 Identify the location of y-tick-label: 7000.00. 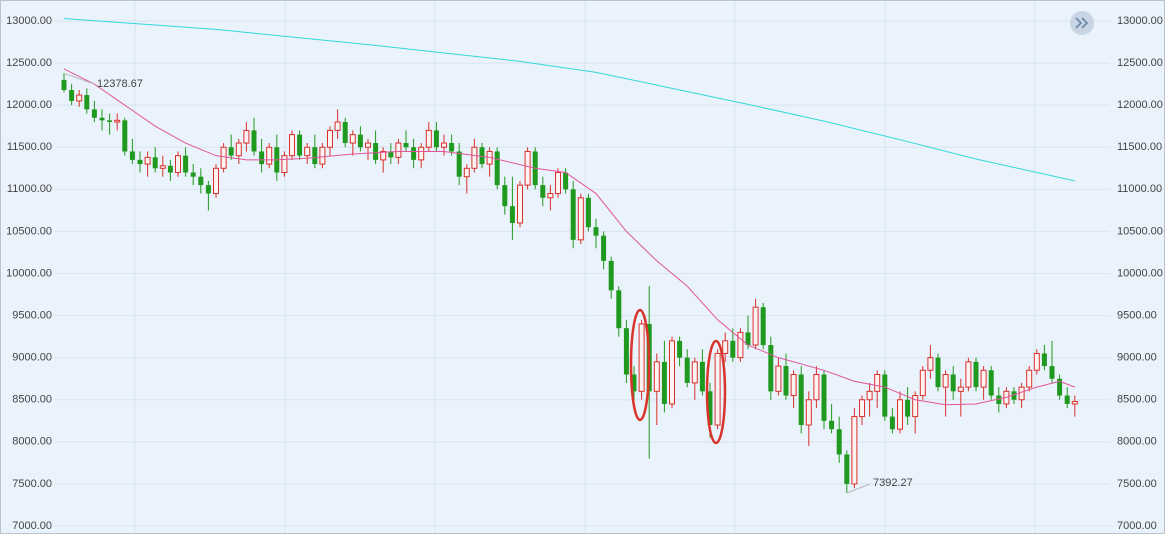
(32, 526).